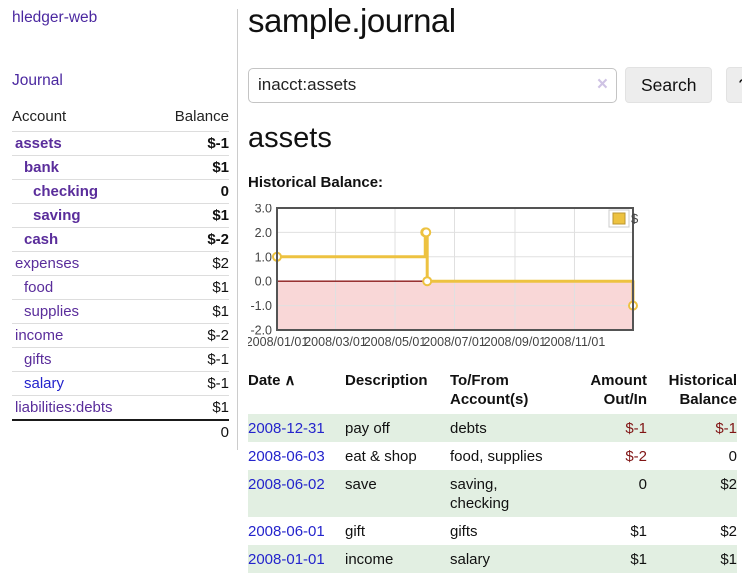  Describe the element at coordinates (120, 311) in the screenshot. I see `account-row-supplies: supplies $1` at that location.